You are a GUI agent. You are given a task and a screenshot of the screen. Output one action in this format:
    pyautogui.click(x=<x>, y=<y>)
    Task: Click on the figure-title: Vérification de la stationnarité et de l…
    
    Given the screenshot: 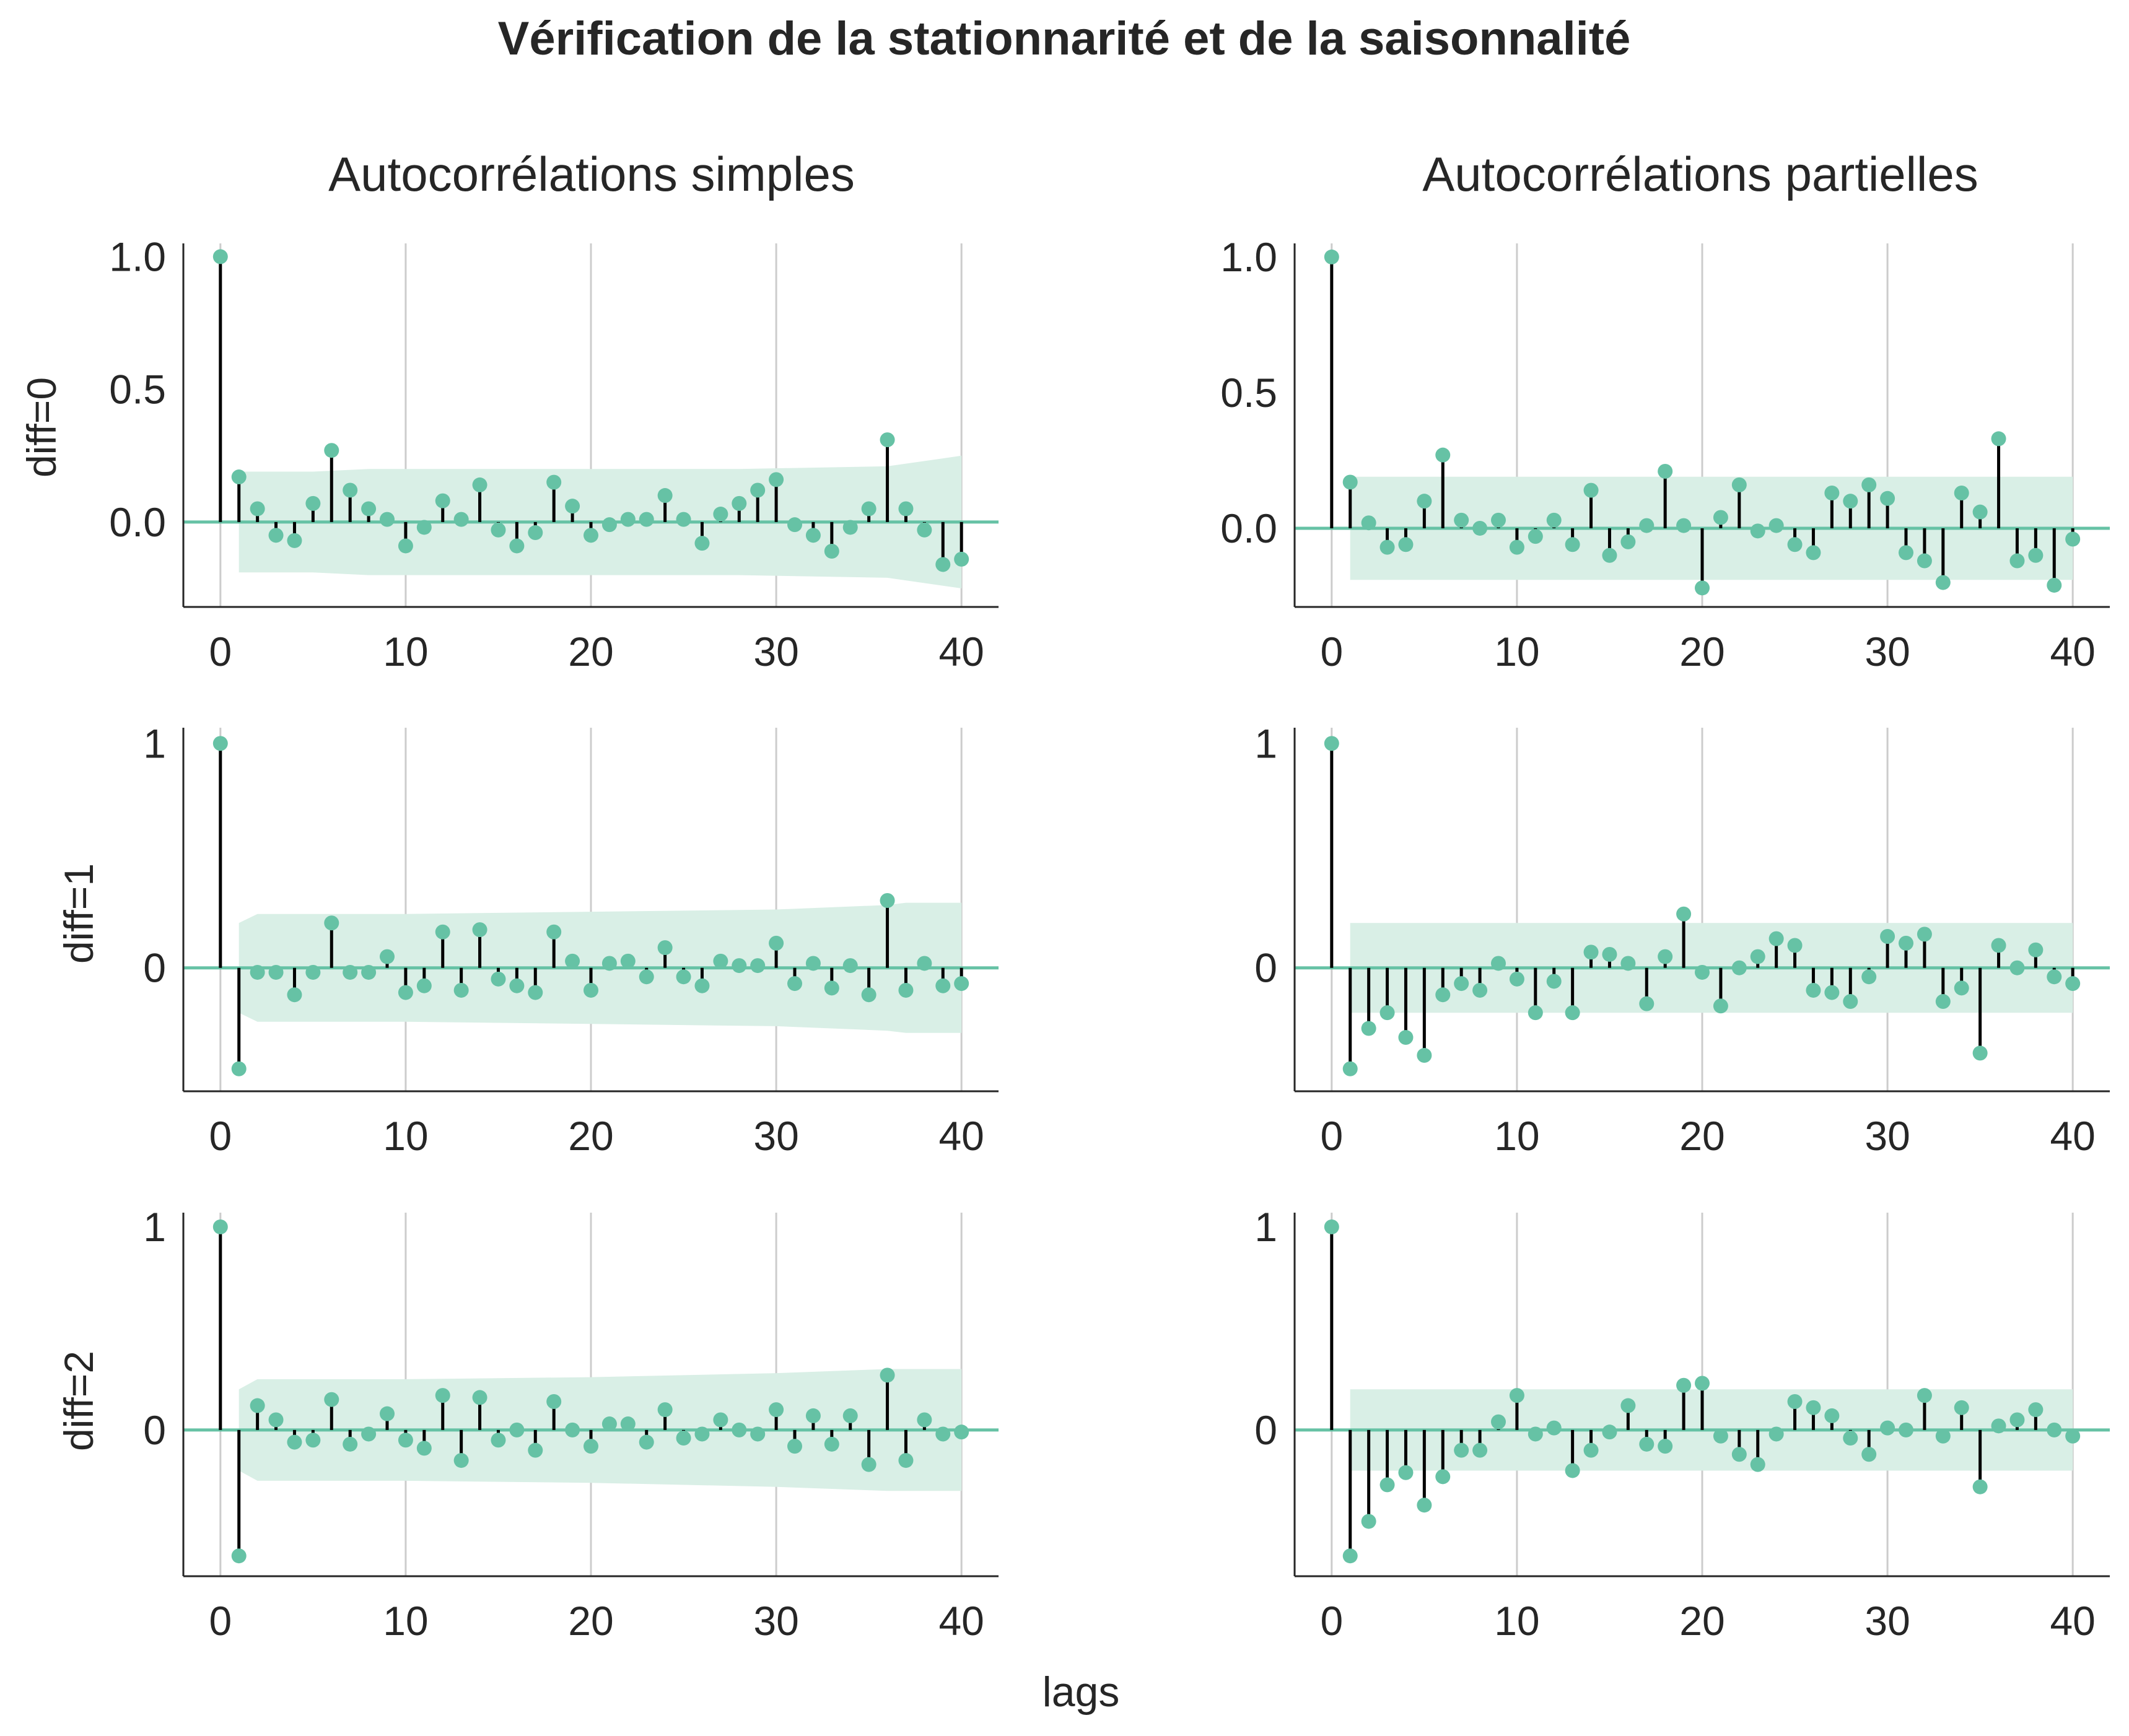 What is the action you would take?
    pyautogui.click(x=1064, y=38)
    